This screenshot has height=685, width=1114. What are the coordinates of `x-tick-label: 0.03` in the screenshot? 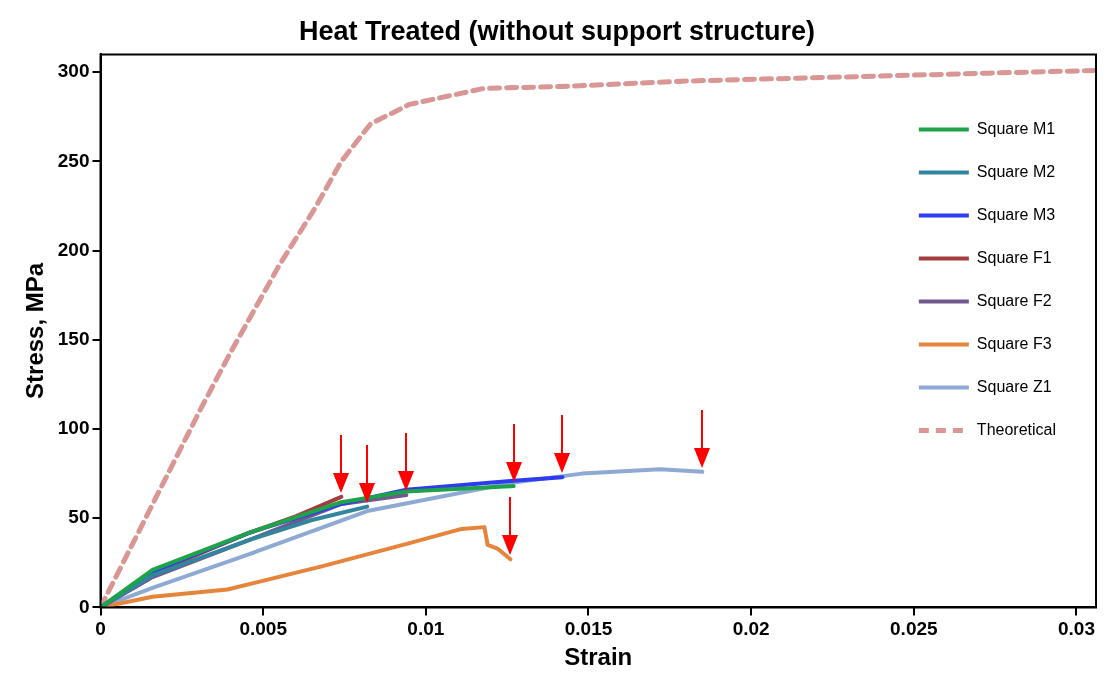 It's located at (1076, 629).